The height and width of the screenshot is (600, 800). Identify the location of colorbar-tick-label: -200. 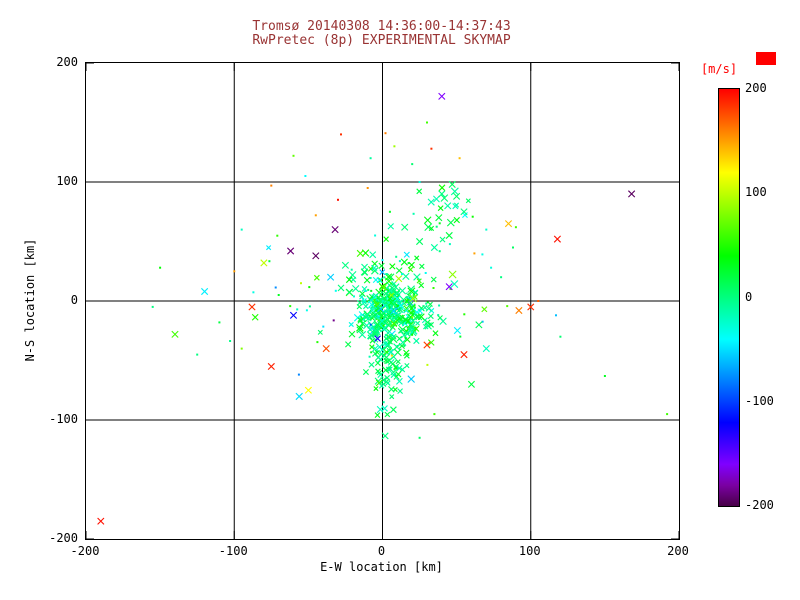
(759, 505).